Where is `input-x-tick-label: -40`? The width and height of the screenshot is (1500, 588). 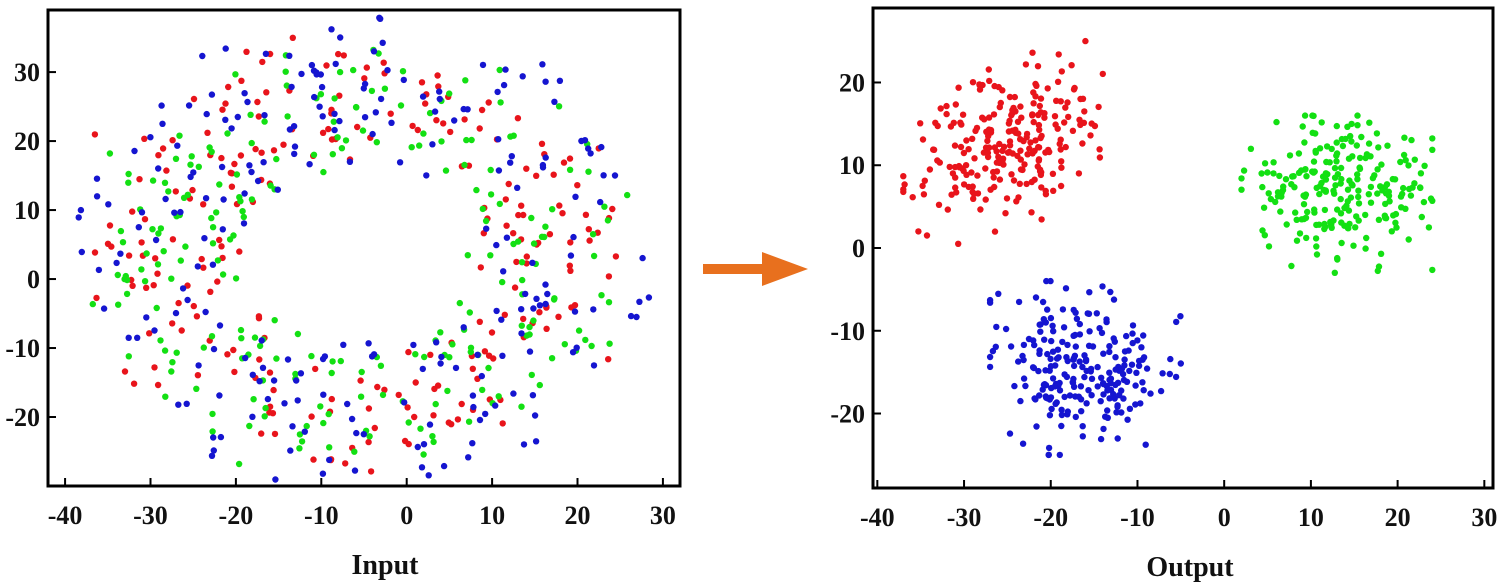
input-x-tick-label: -40 is located at coordinates (65, 515).